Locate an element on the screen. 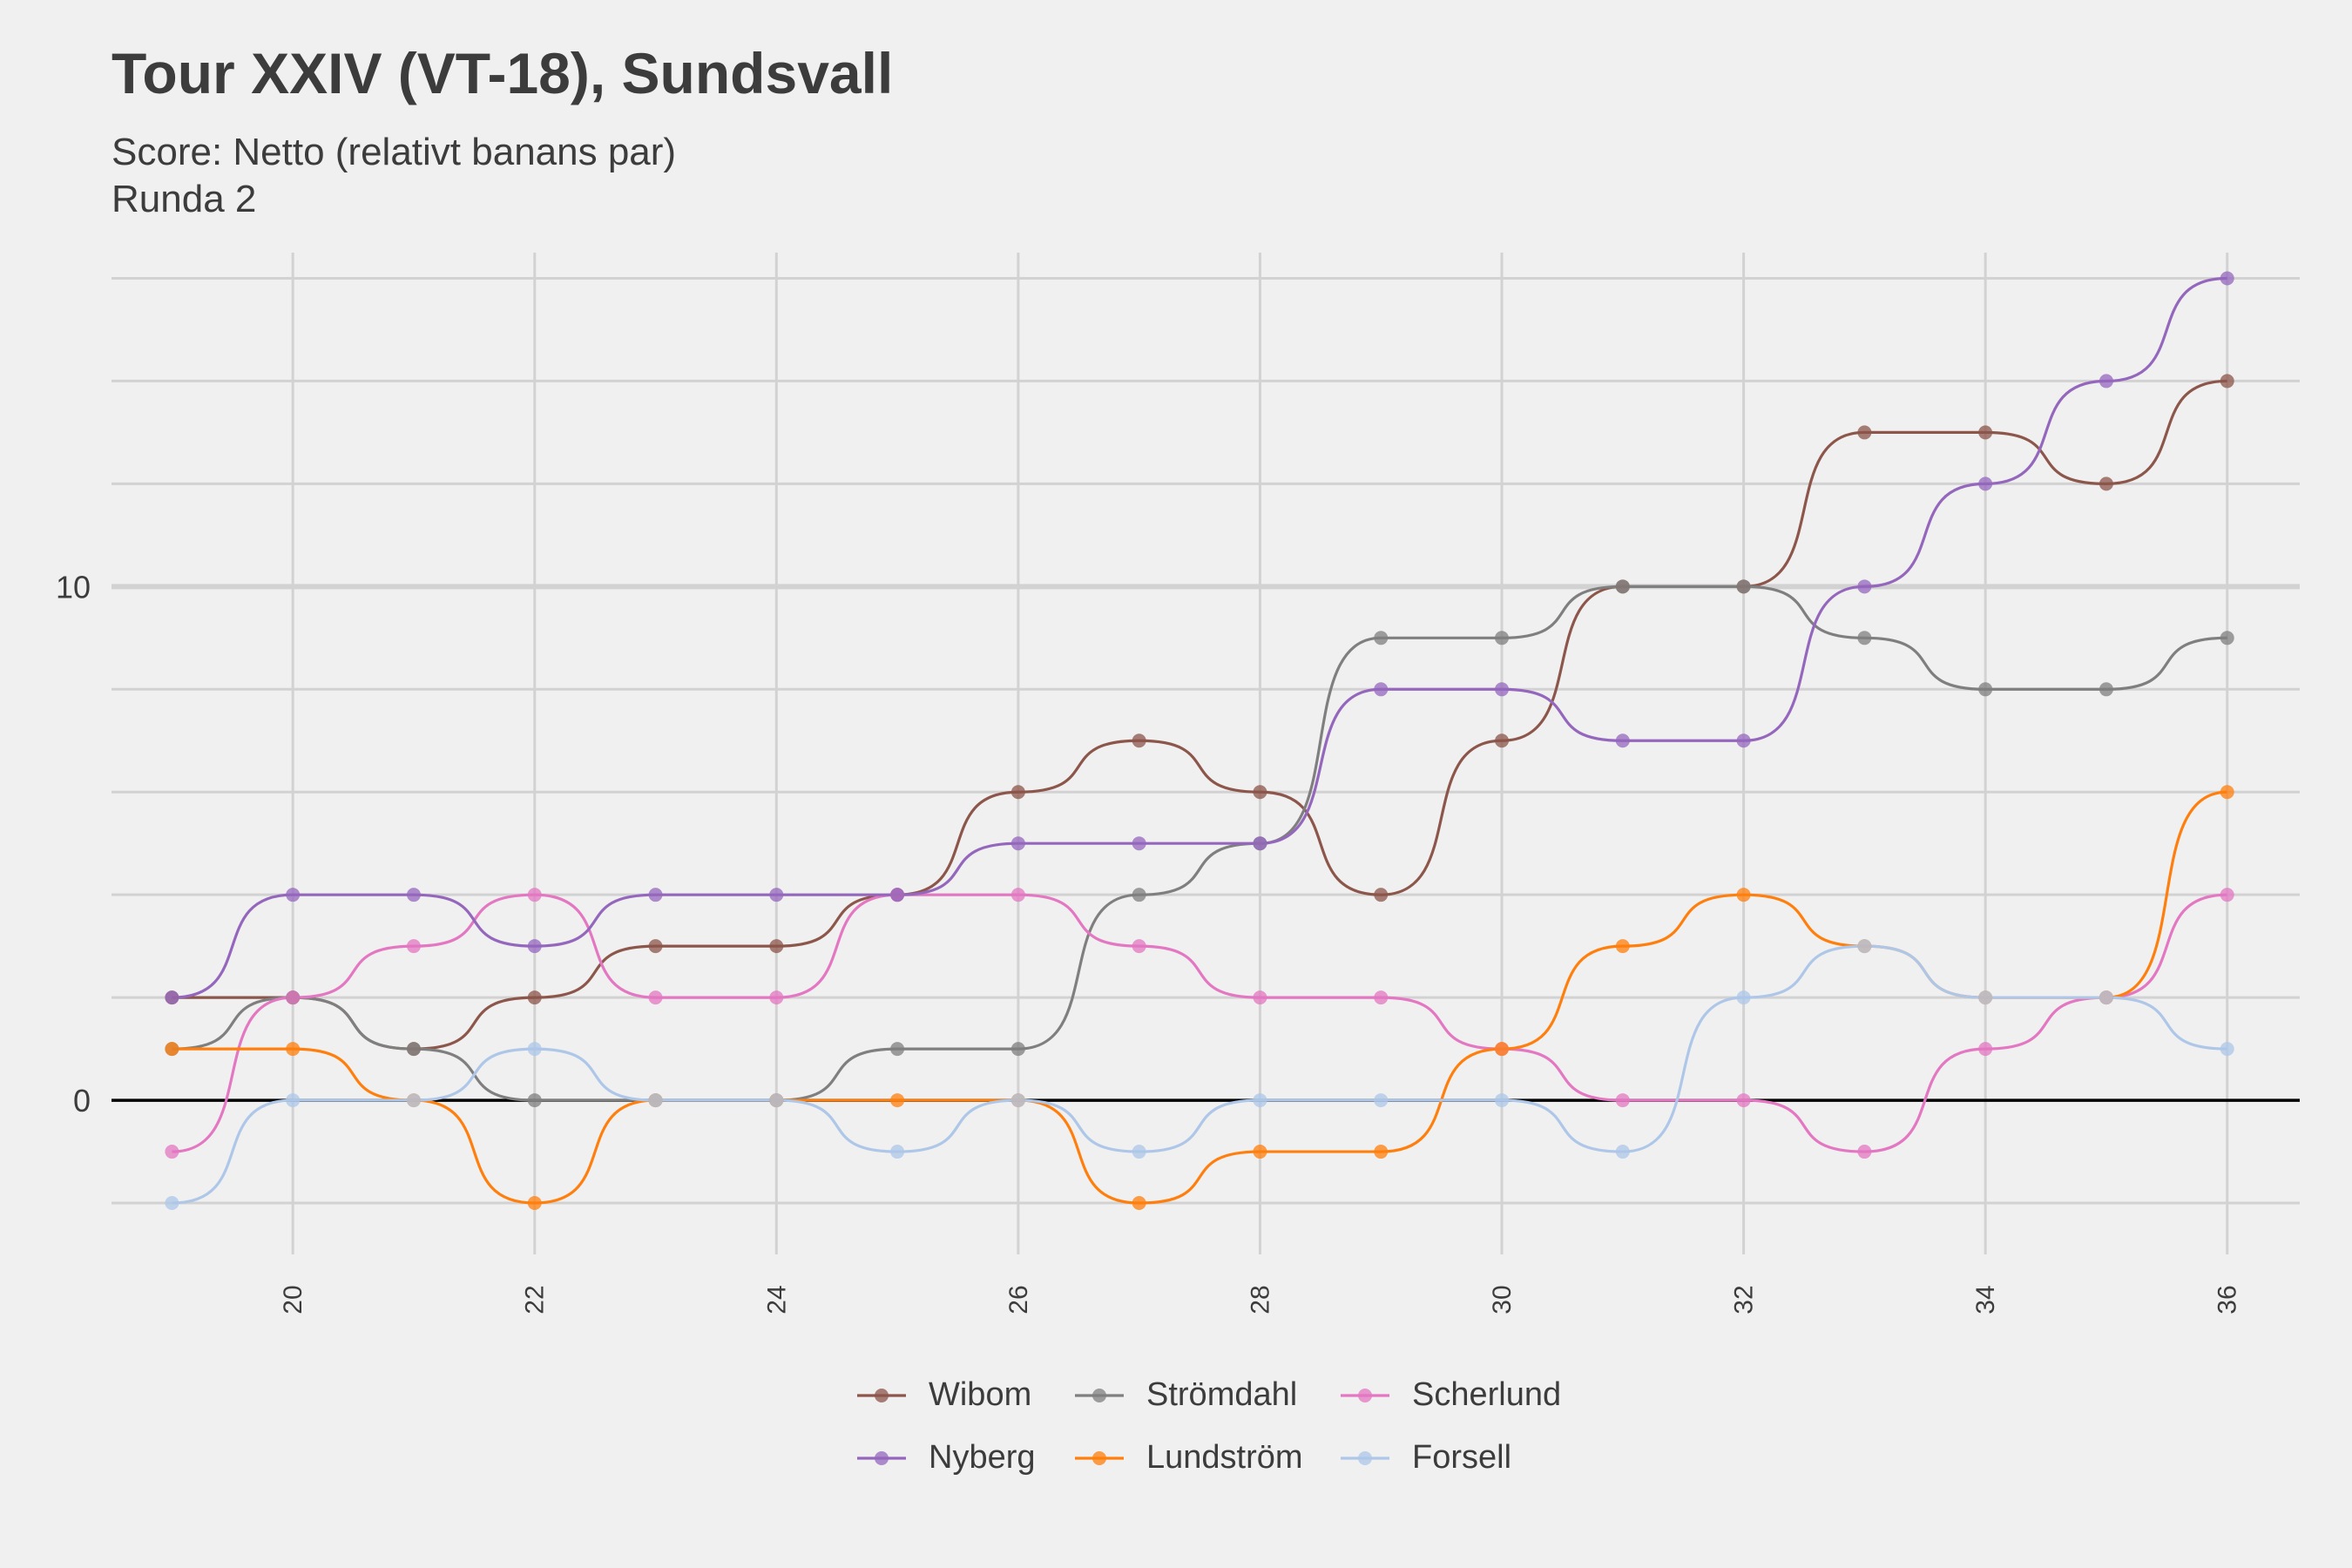 This screenshot has height=1568, width=2352. legend-item-nyberg: Nyberg is located at coordinates (945, 1458).